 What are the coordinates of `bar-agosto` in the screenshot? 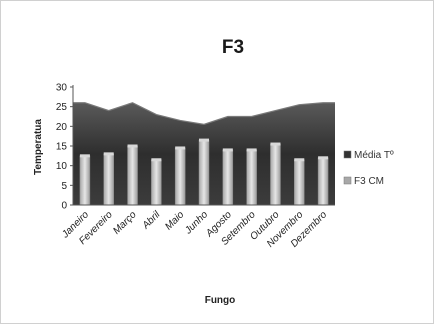 It's located at (228, 177).